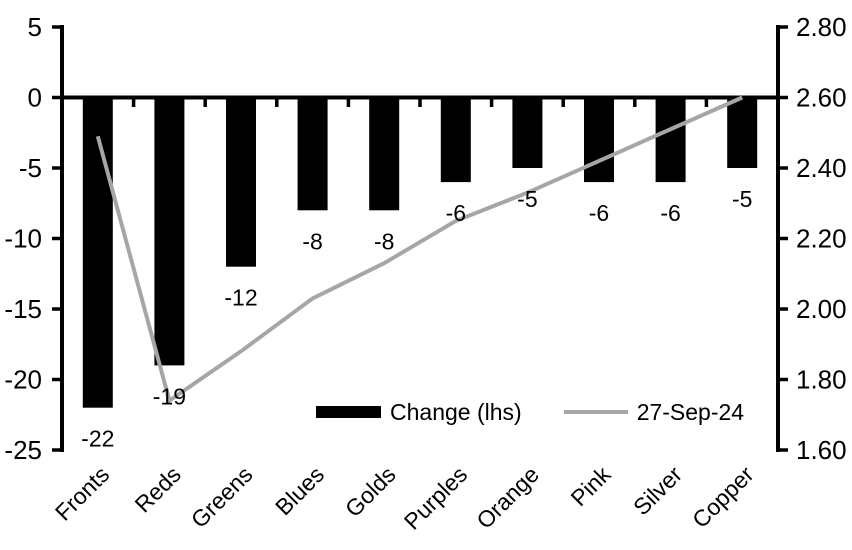  I want to click on bar-reds, so click(169, 231).